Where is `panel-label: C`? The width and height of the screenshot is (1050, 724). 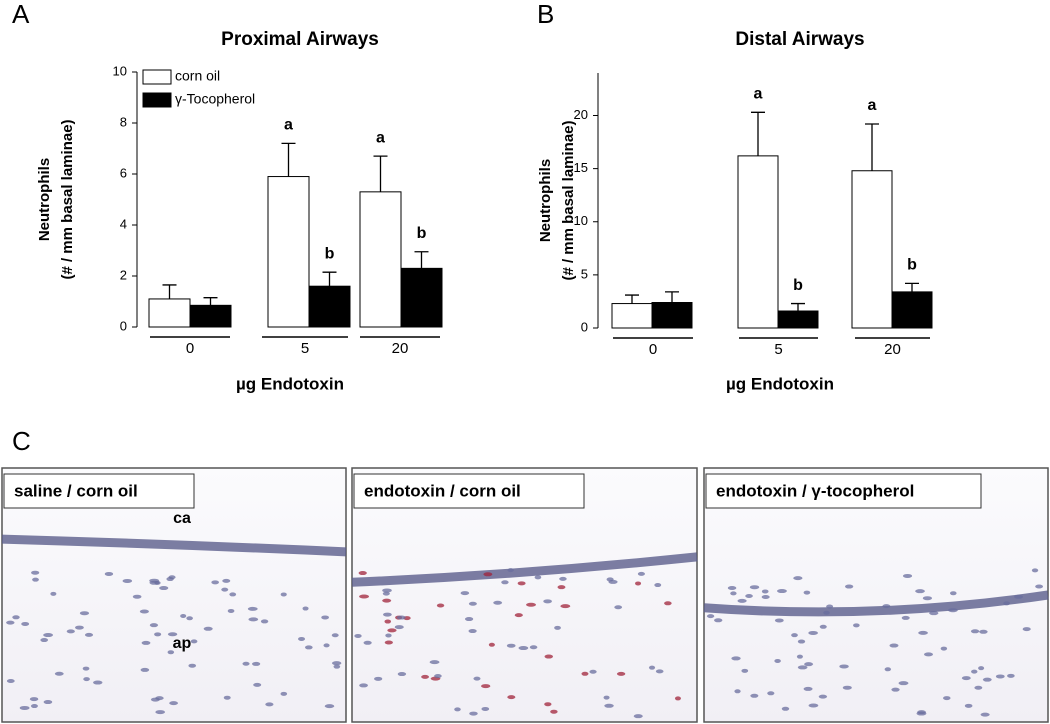
panel-label: C is located at coordinates (21, 441).